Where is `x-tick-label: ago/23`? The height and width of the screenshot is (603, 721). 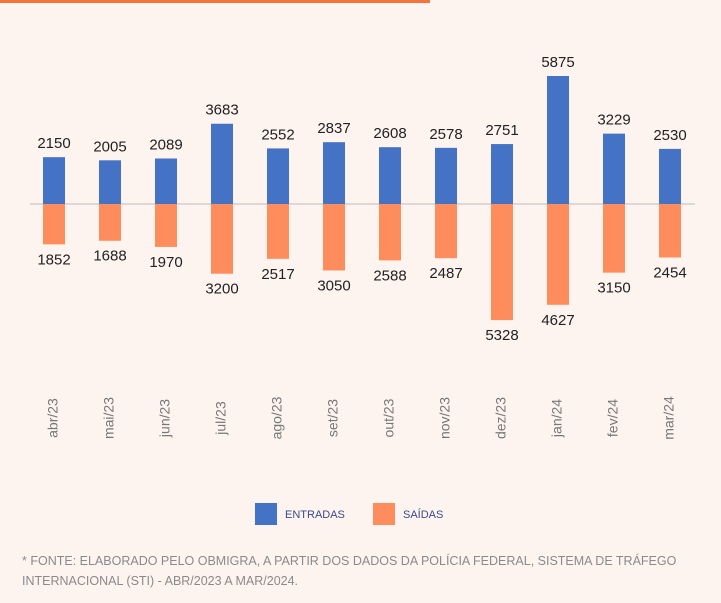
x-tick-label: ago/23 is located at coordinates (277, 417).